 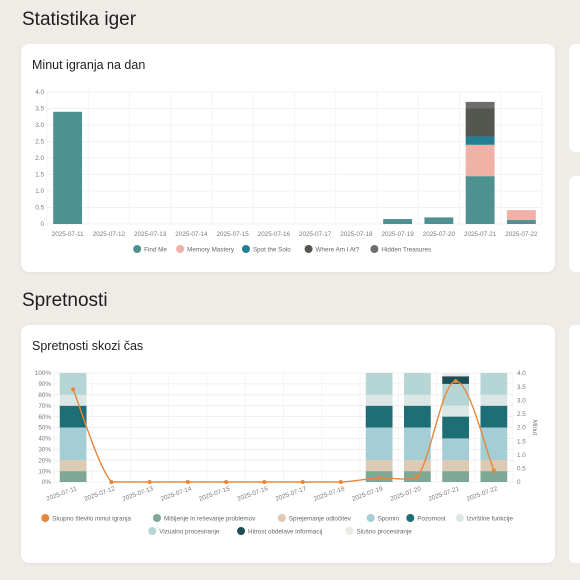 What do you see at coordinates (91, 518) in the screenshot?
I see `chart2-legend-label: Skupno število minut igranja` at bounding box center [91, 518].